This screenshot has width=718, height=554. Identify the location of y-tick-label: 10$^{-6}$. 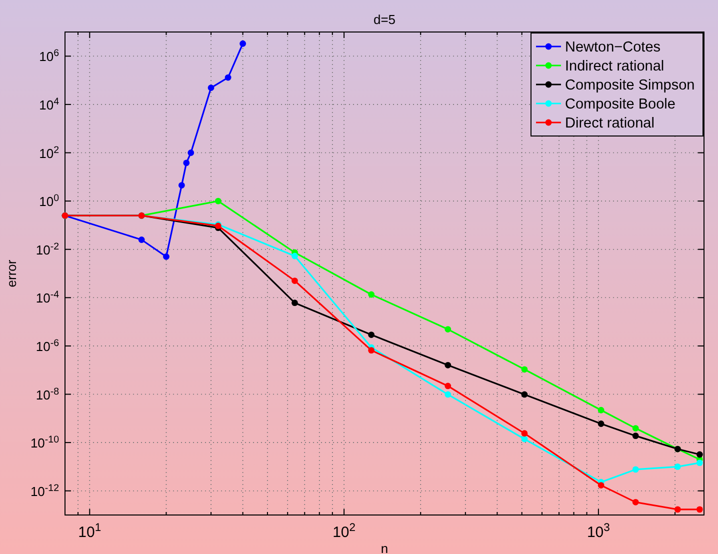
(47, 345).